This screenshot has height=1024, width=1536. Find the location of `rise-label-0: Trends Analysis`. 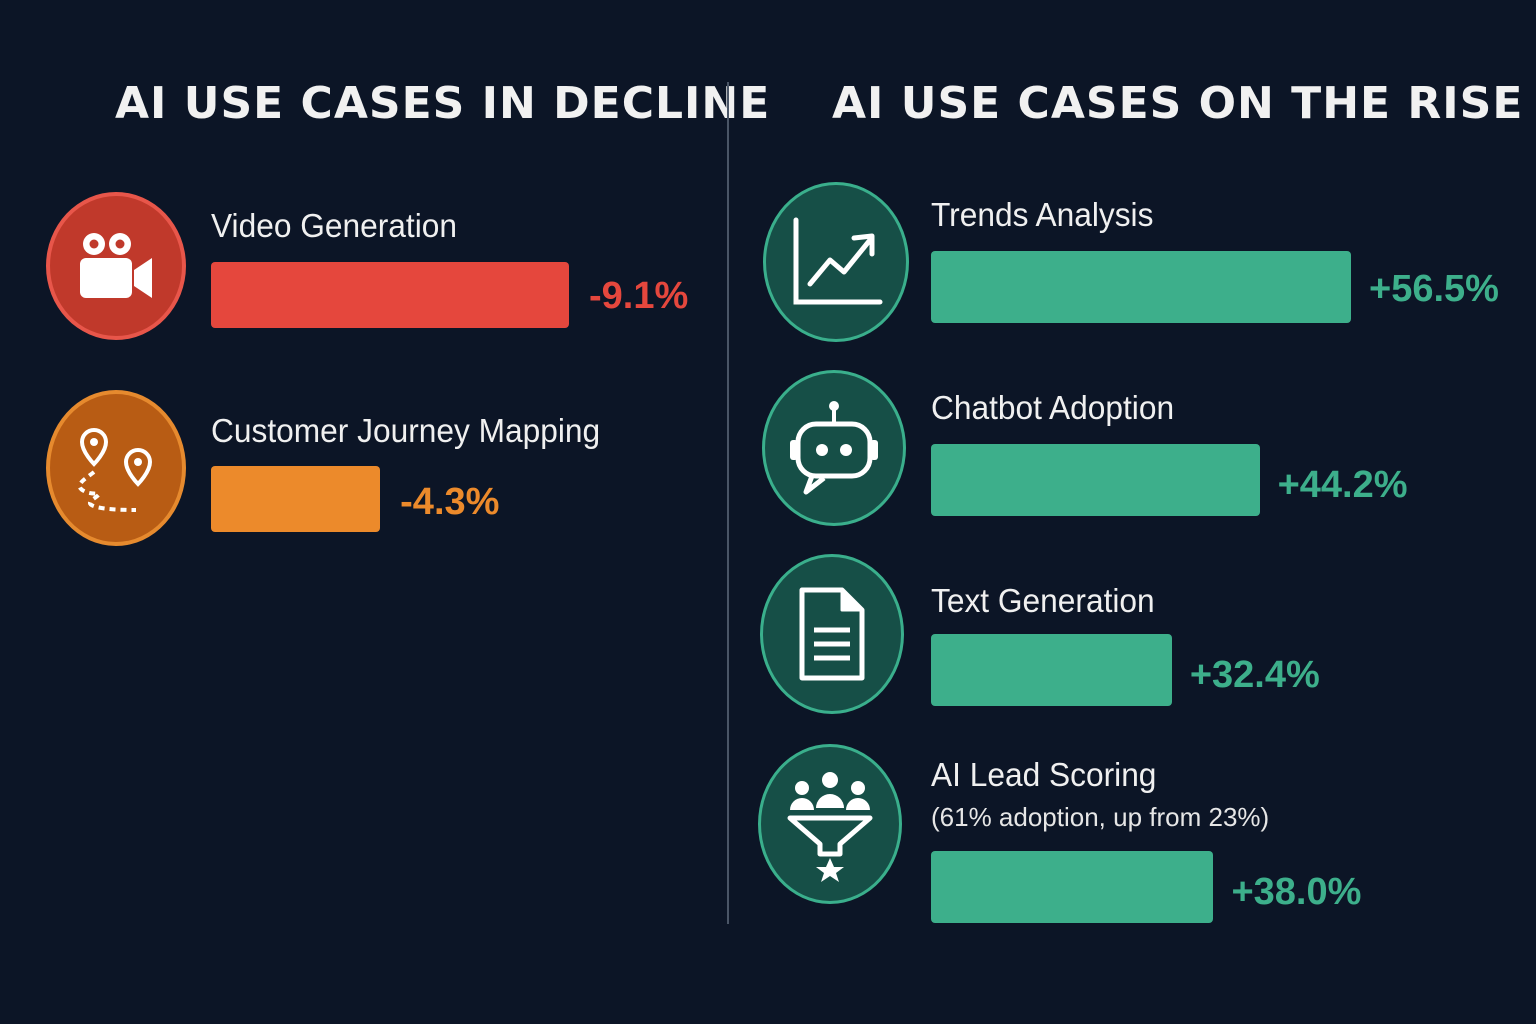

rise-label-0: Trends Analysis is located at coordinates (1042, 214).